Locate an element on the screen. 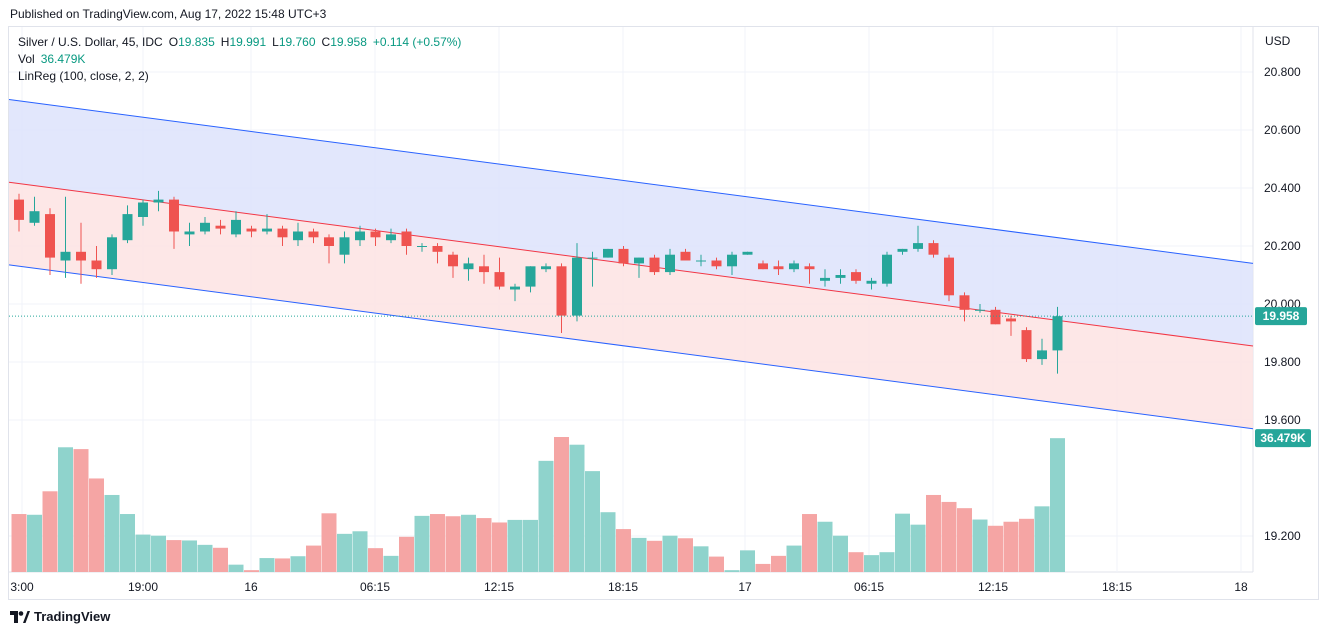  low-value: 19.760 is located at coordinates (297, 42).